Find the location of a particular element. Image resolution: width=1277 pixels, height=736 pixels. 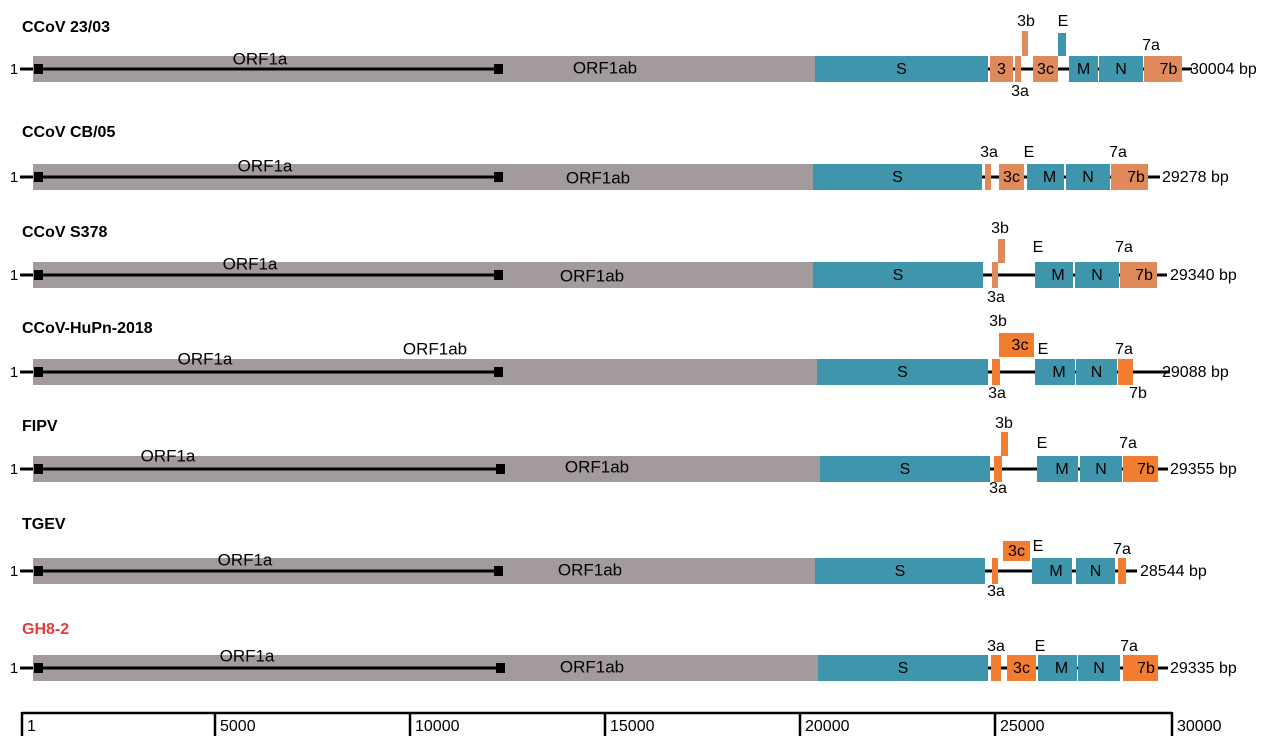

genome-title: GH8-2 is located at coordinates (45, 629).